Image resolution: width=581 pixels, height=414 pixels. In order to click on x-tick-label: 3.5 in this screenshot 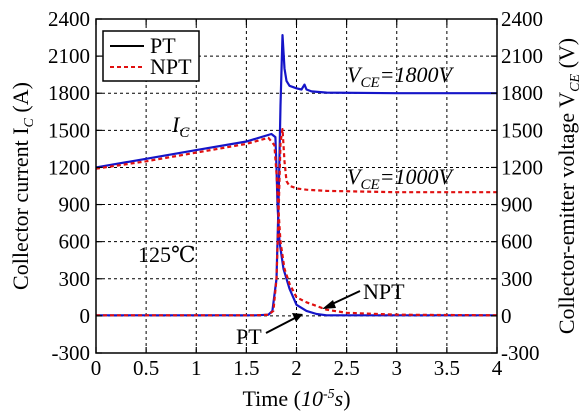, I will do `click(447, 368)`.